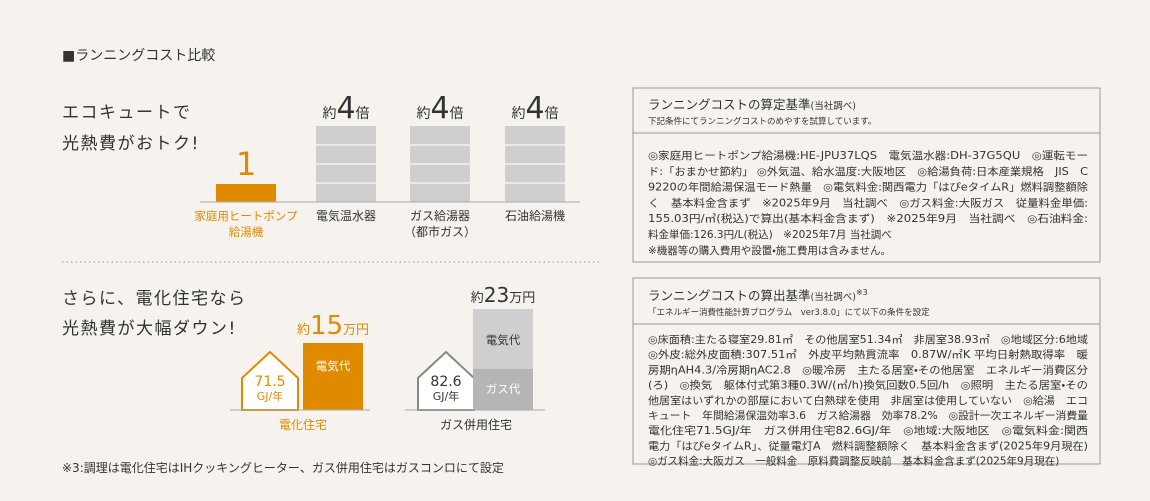 The image size is (1150, 501). What do you see at coordinates (303, 425) in the screenshot?
I see `home-label: 電化住宅` at bounding box center [303, 425].